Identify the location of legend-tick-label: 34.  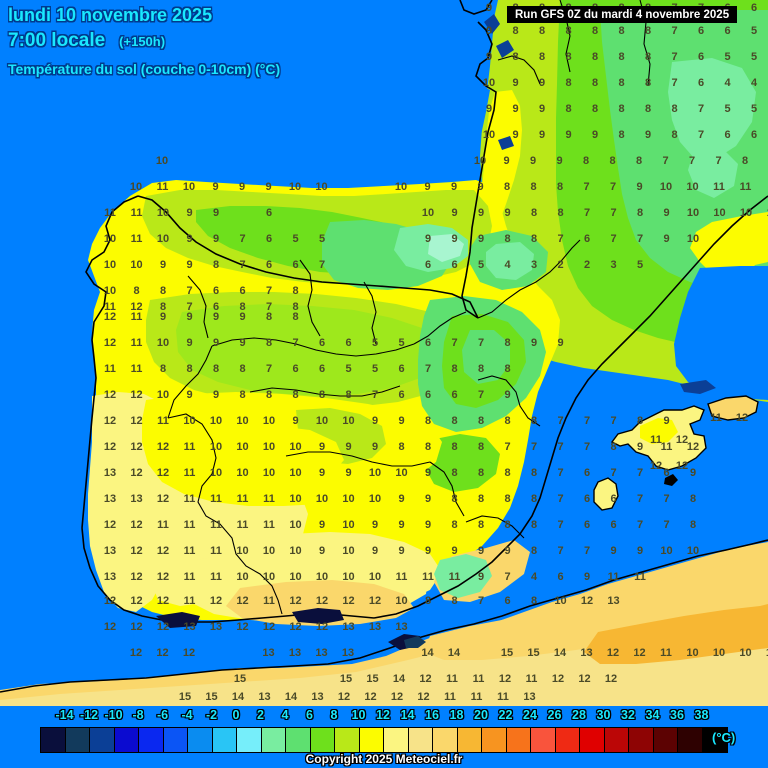
(652, 715).